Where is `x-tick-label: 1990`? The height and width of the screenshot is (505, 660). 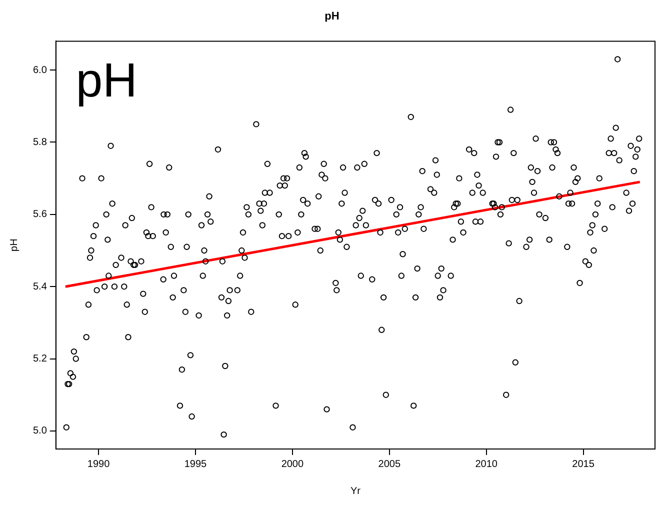 x-tick-label: 1990 is located at coordinates (98, 464).